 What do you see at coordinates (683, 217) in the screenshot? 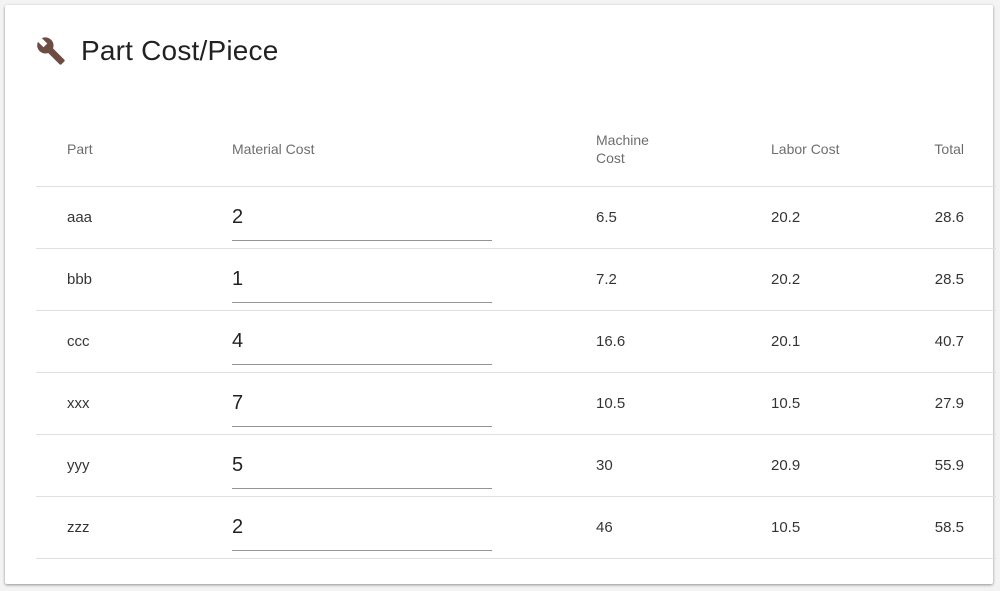
I see `cell-machine: 6.5` at bounding box center [683, 217].